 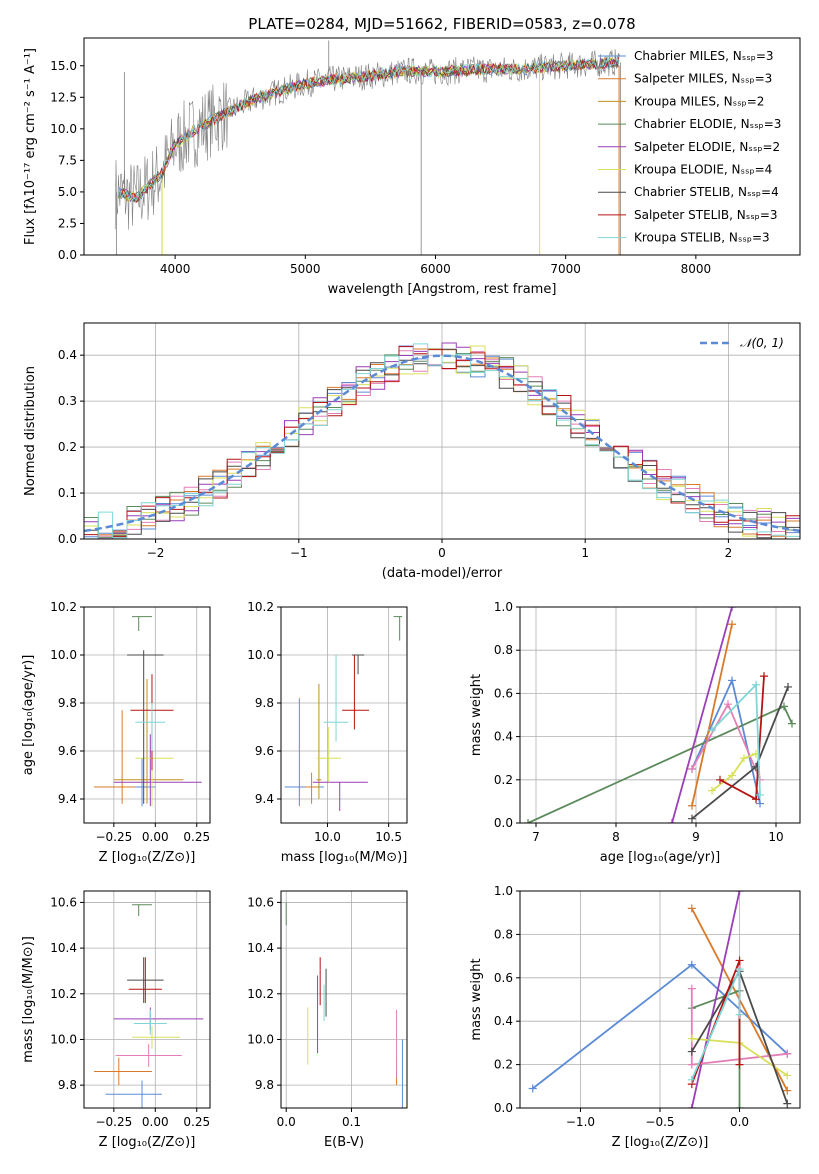 I want to click on y-tick-label: 10.4, so click(x=63, y=948).